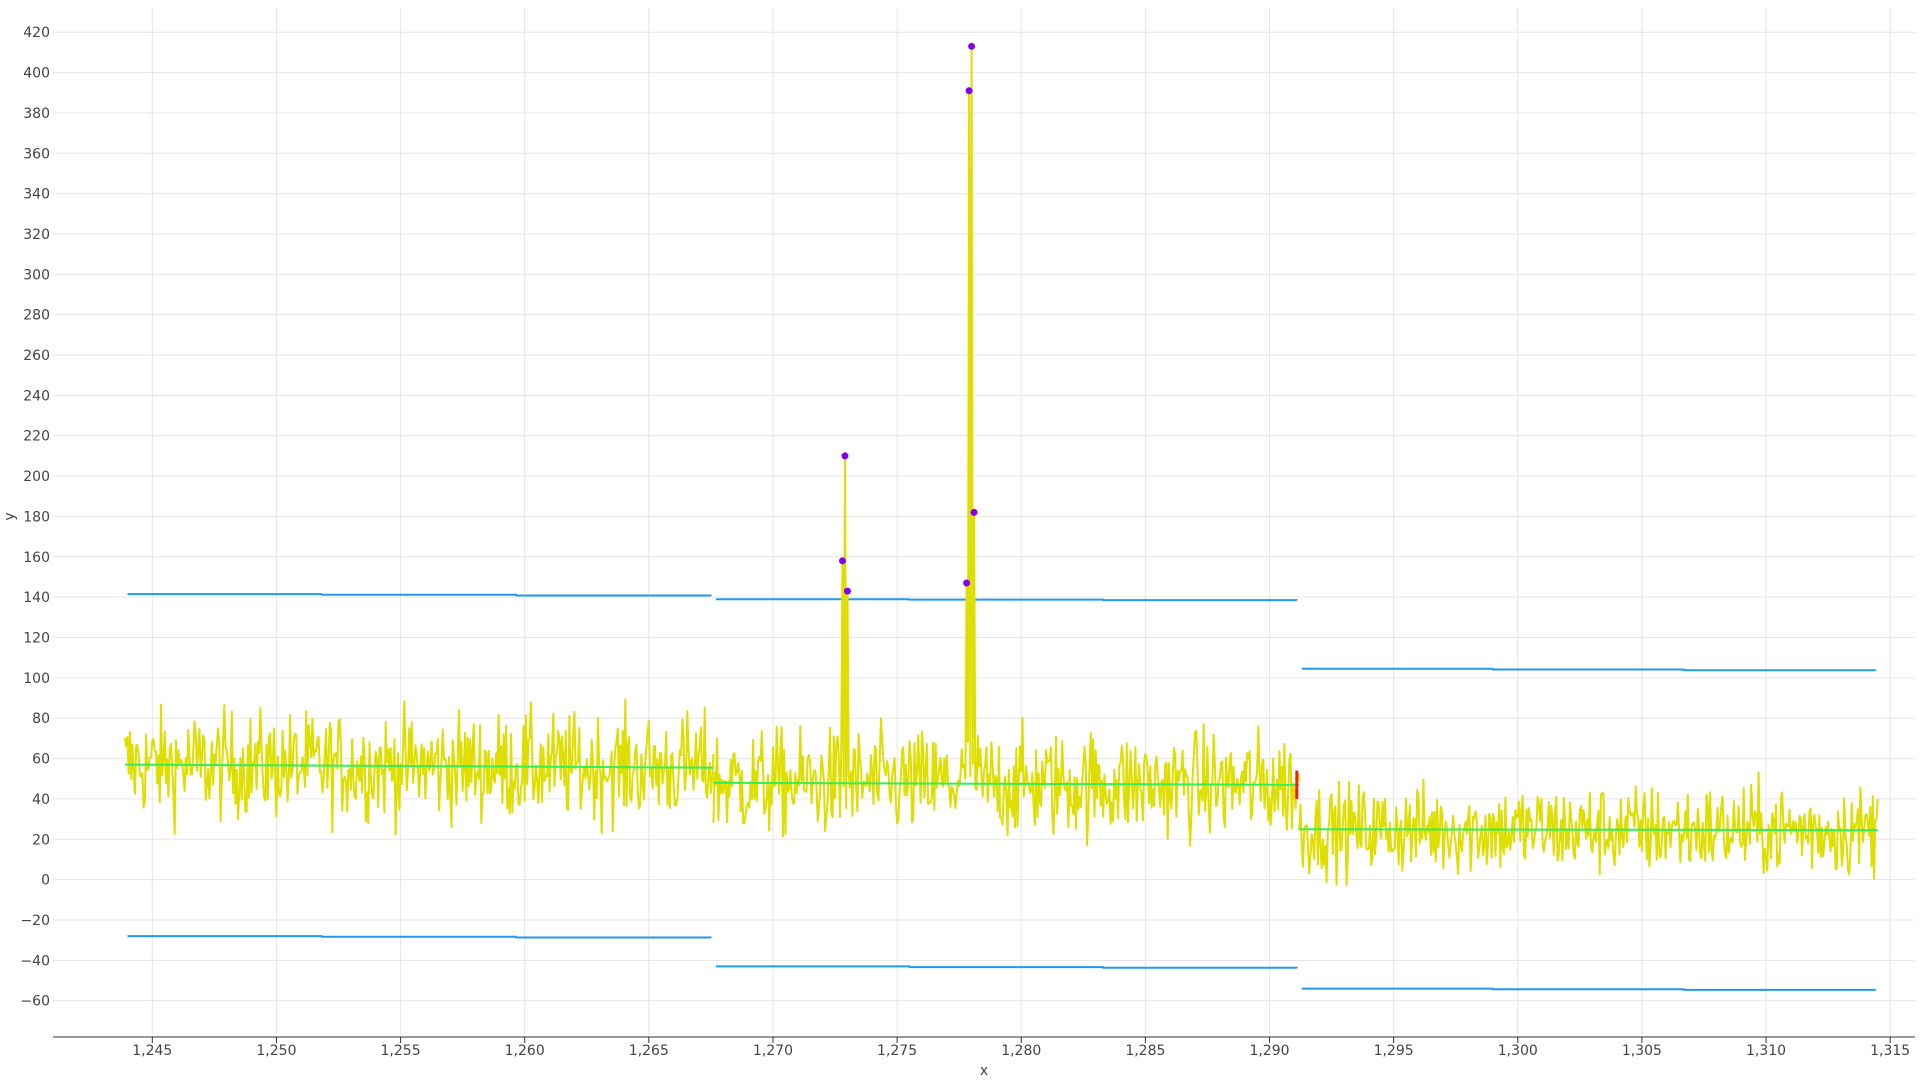 Image resolution: width=1920 pixels, height=1080 pixels. I want to click on x-tick-label: 1,305, so click(1642, 1051).